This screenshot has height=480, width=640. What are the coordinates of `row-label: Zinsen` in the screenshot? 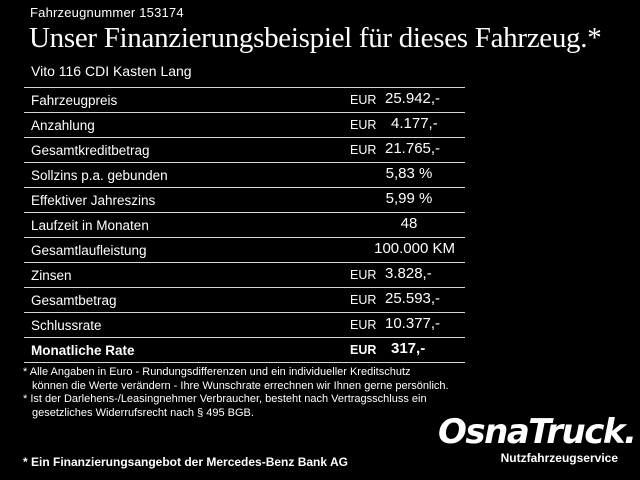 It's located at (51, 275).